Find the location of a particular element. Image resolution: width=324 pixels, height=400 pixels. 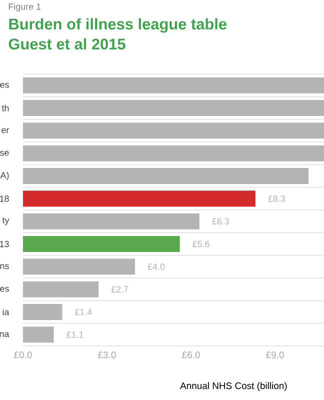

y-tick-label: ia is located at coordinates (6, 312).